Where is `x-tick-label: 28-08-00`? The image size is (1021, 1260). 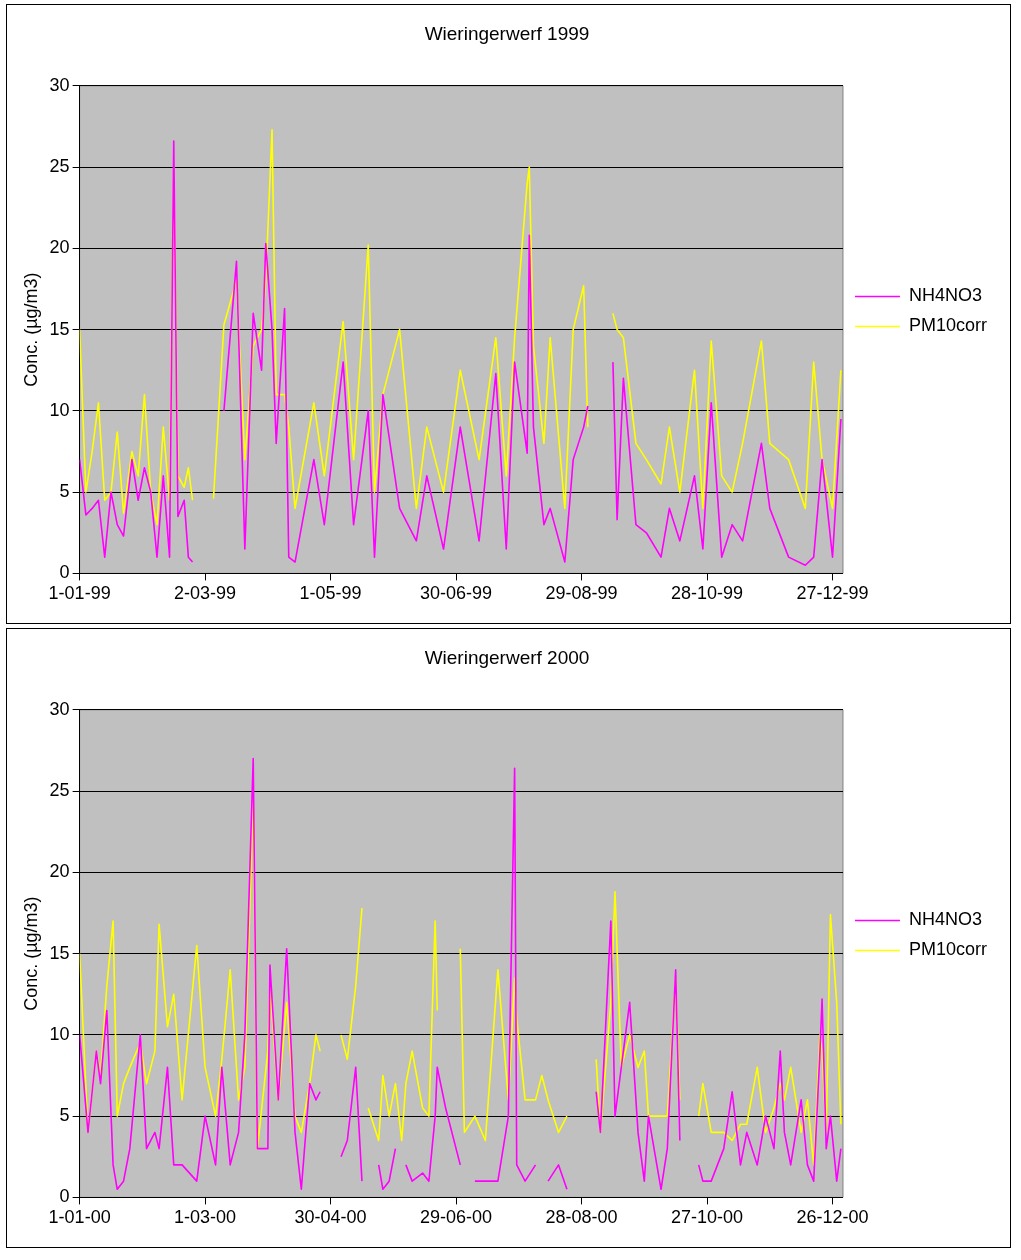
x-tick-label: 28-08-00 is located at coordinates (581, 1217).